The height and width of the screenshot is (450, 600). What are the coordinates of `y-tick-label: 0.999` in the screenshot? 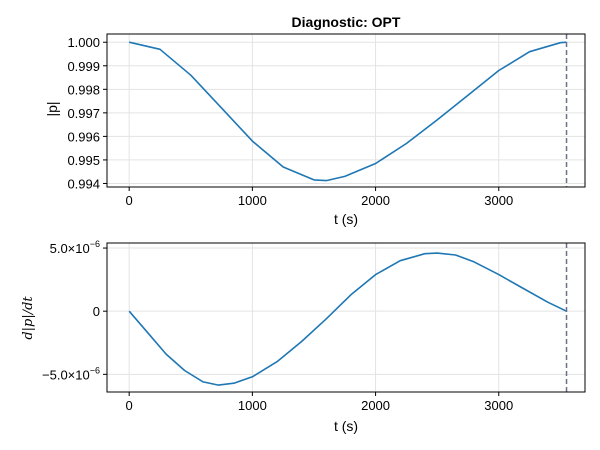 It's located at (83, 66).